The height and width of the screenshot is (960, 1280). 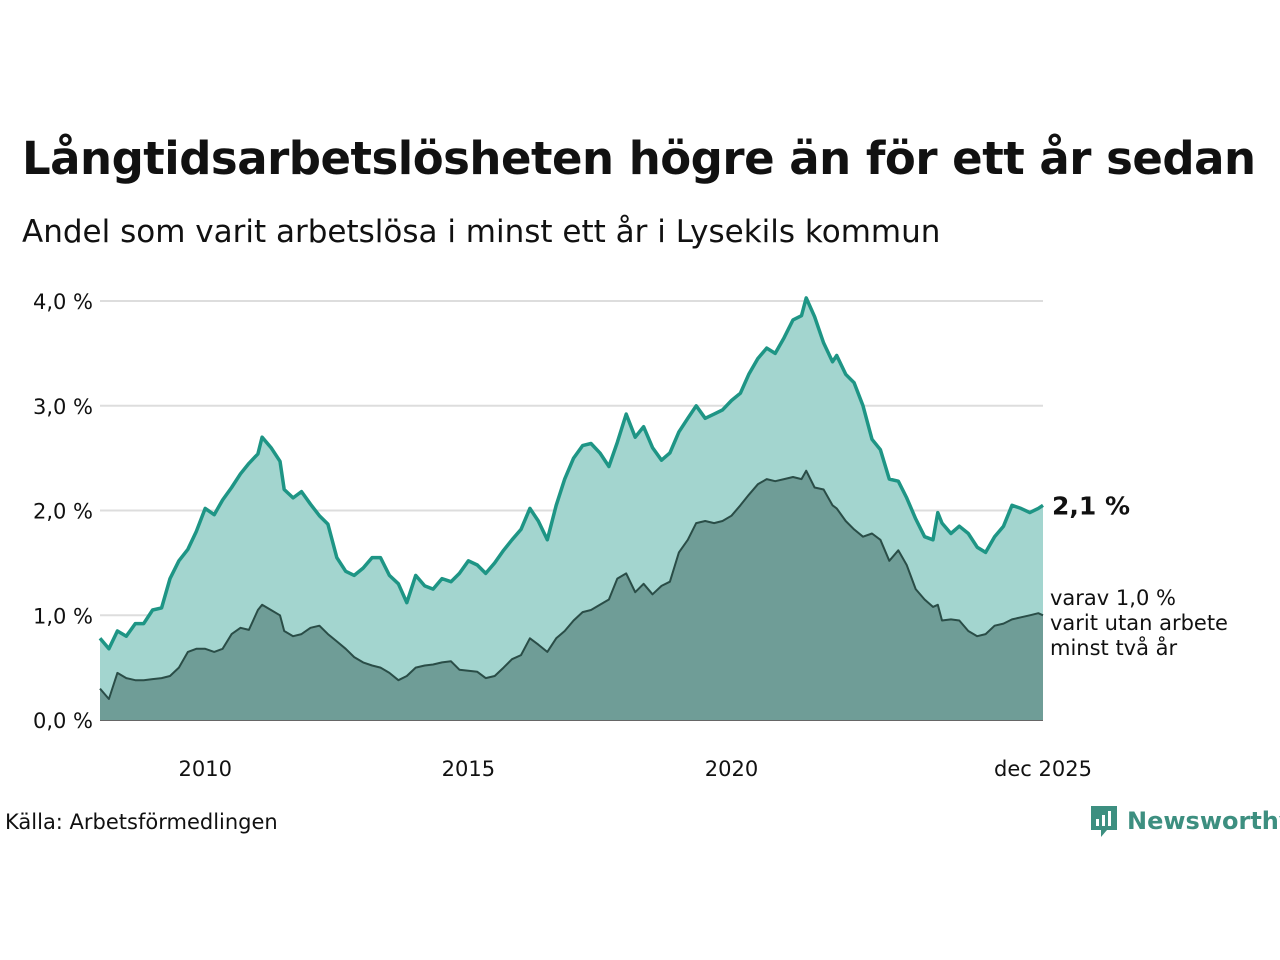 I want to click on x-tick-label: 2015, so click(x=468, y=769).